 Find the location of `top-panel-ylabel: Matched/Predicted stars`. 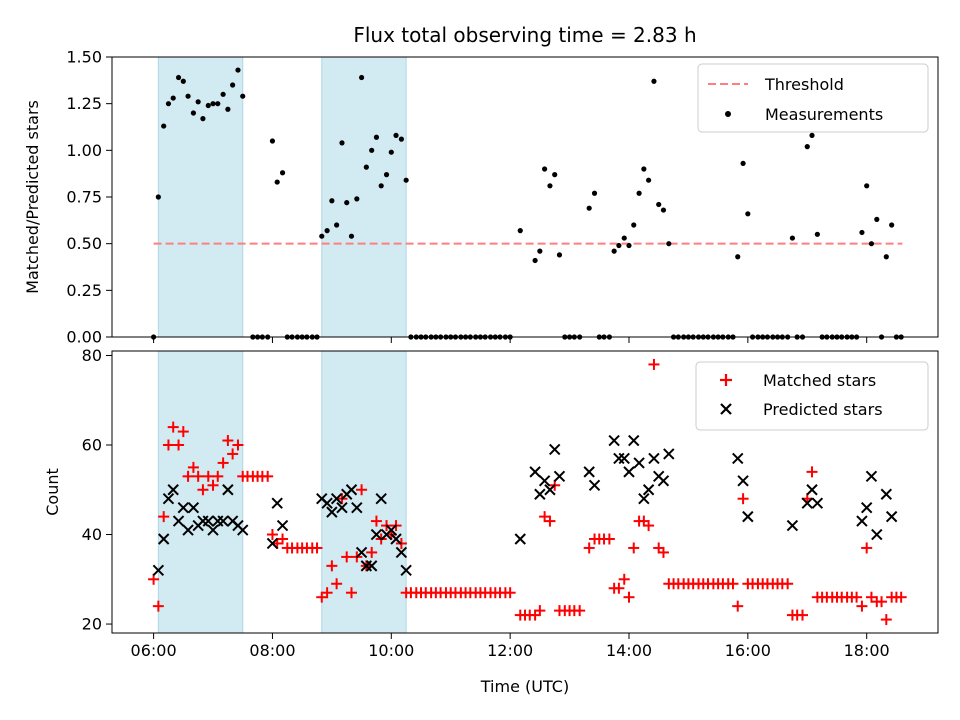

top-panel-ylabel: Matched/Predicted stars is located at coordinates (32, 197).